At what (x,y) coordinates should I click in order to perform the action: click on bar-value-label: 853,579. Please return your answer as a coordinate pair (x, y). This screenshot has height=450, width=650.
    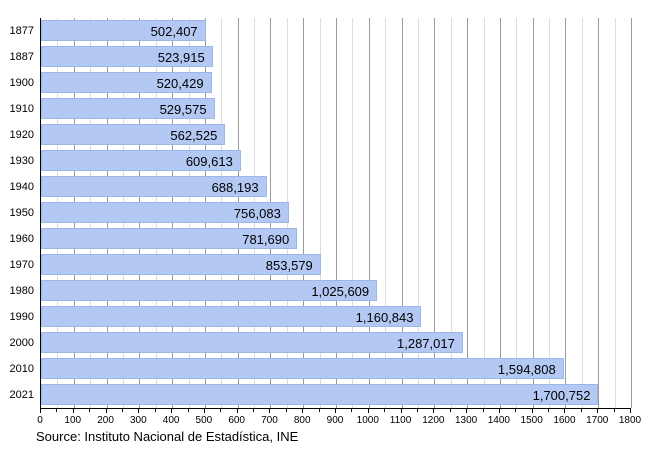
    Looking at the image, I should click on (289, 265).